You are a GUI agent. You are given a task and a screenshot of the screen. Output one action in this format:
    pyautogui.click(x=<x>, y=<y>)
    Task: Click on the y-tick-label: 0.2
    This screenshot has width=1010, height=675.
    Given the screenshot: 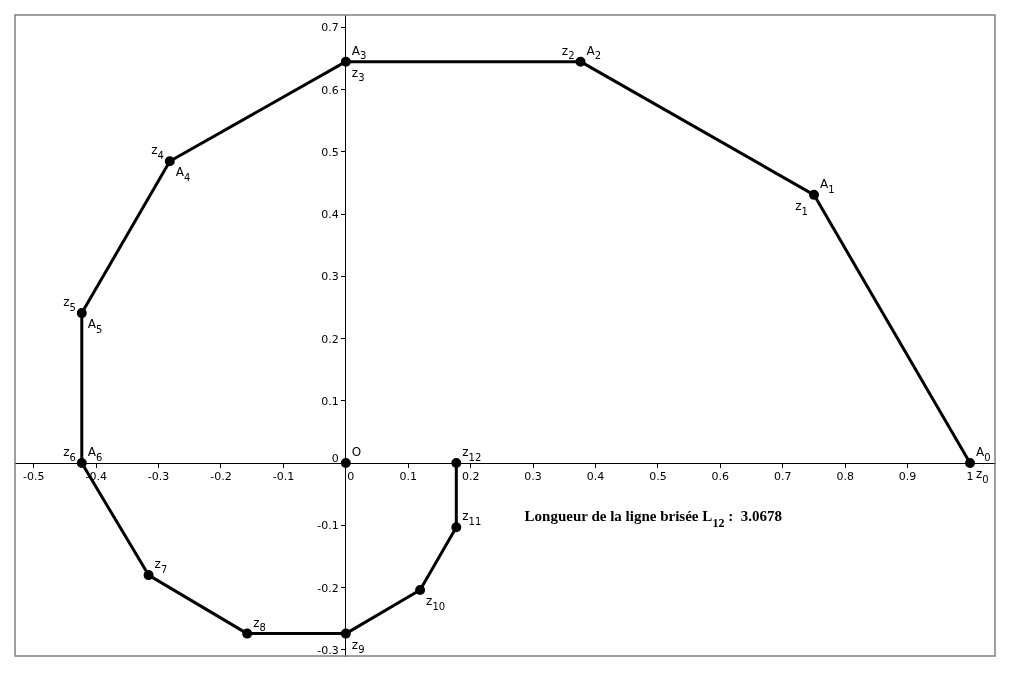 What is the action you would take?
    pyautogui.click(x=330, y=339)
    